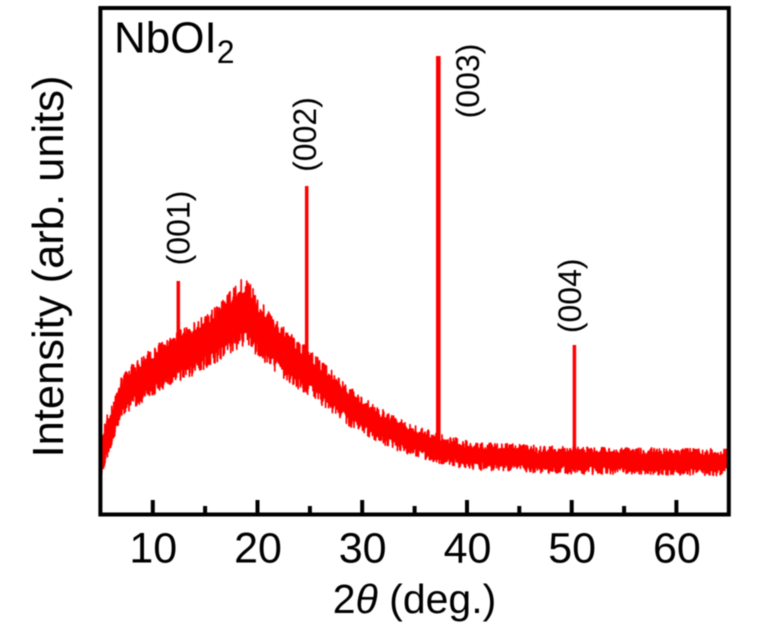  I want to click on svg-text: 2θ (deg.), so click(415, 599).